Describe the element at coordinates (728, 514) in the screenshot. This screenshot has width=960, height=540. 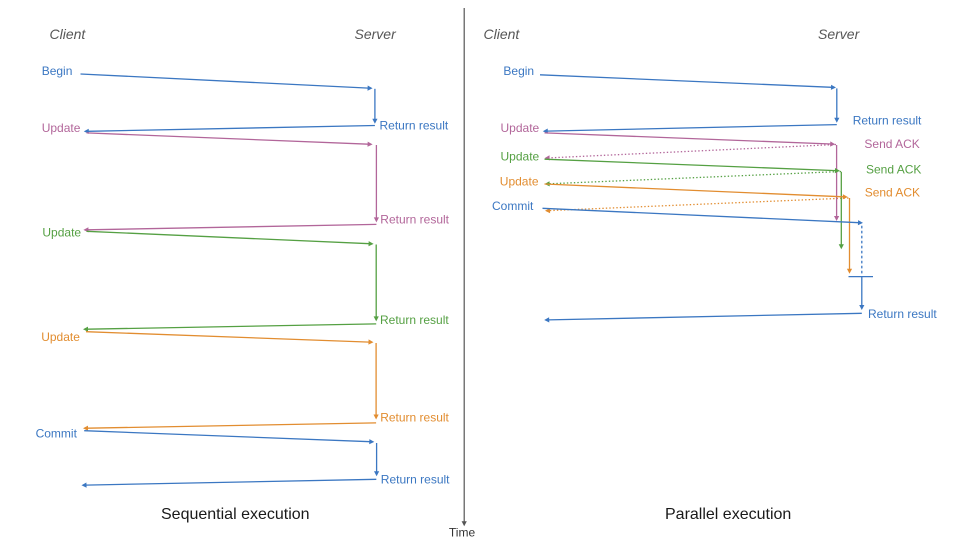
I see `svg-text: Parallel execution` at that location.